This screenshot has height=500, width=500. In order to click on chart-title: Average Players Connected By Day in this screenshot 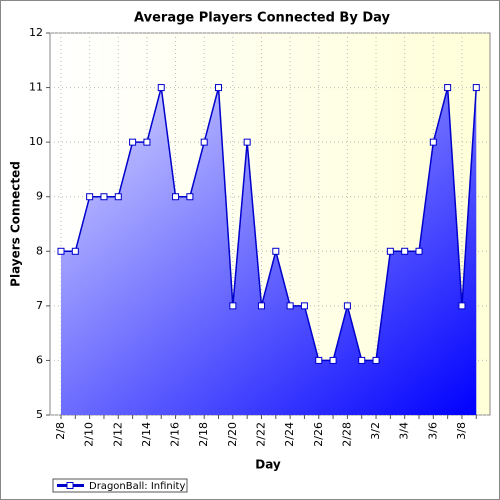, I will do `click(262, 18)`.